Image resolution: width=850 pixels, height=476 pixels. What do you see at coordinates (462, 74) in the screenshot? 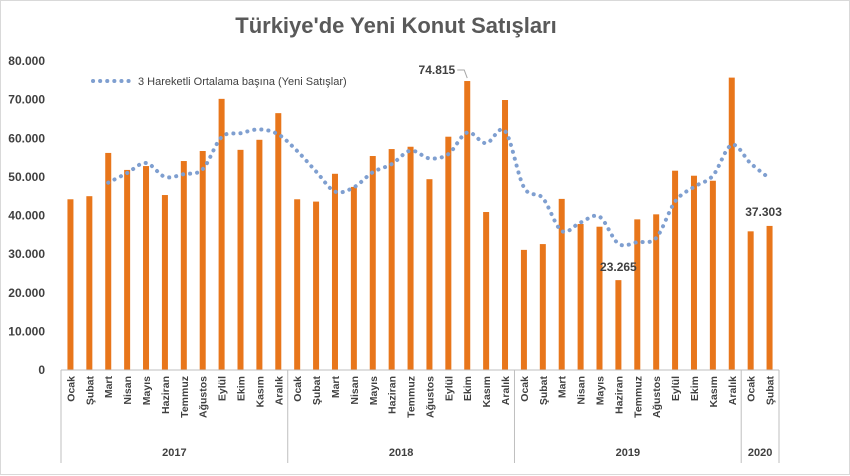
I see `data-label-leader` at bounding box center [462, 74].